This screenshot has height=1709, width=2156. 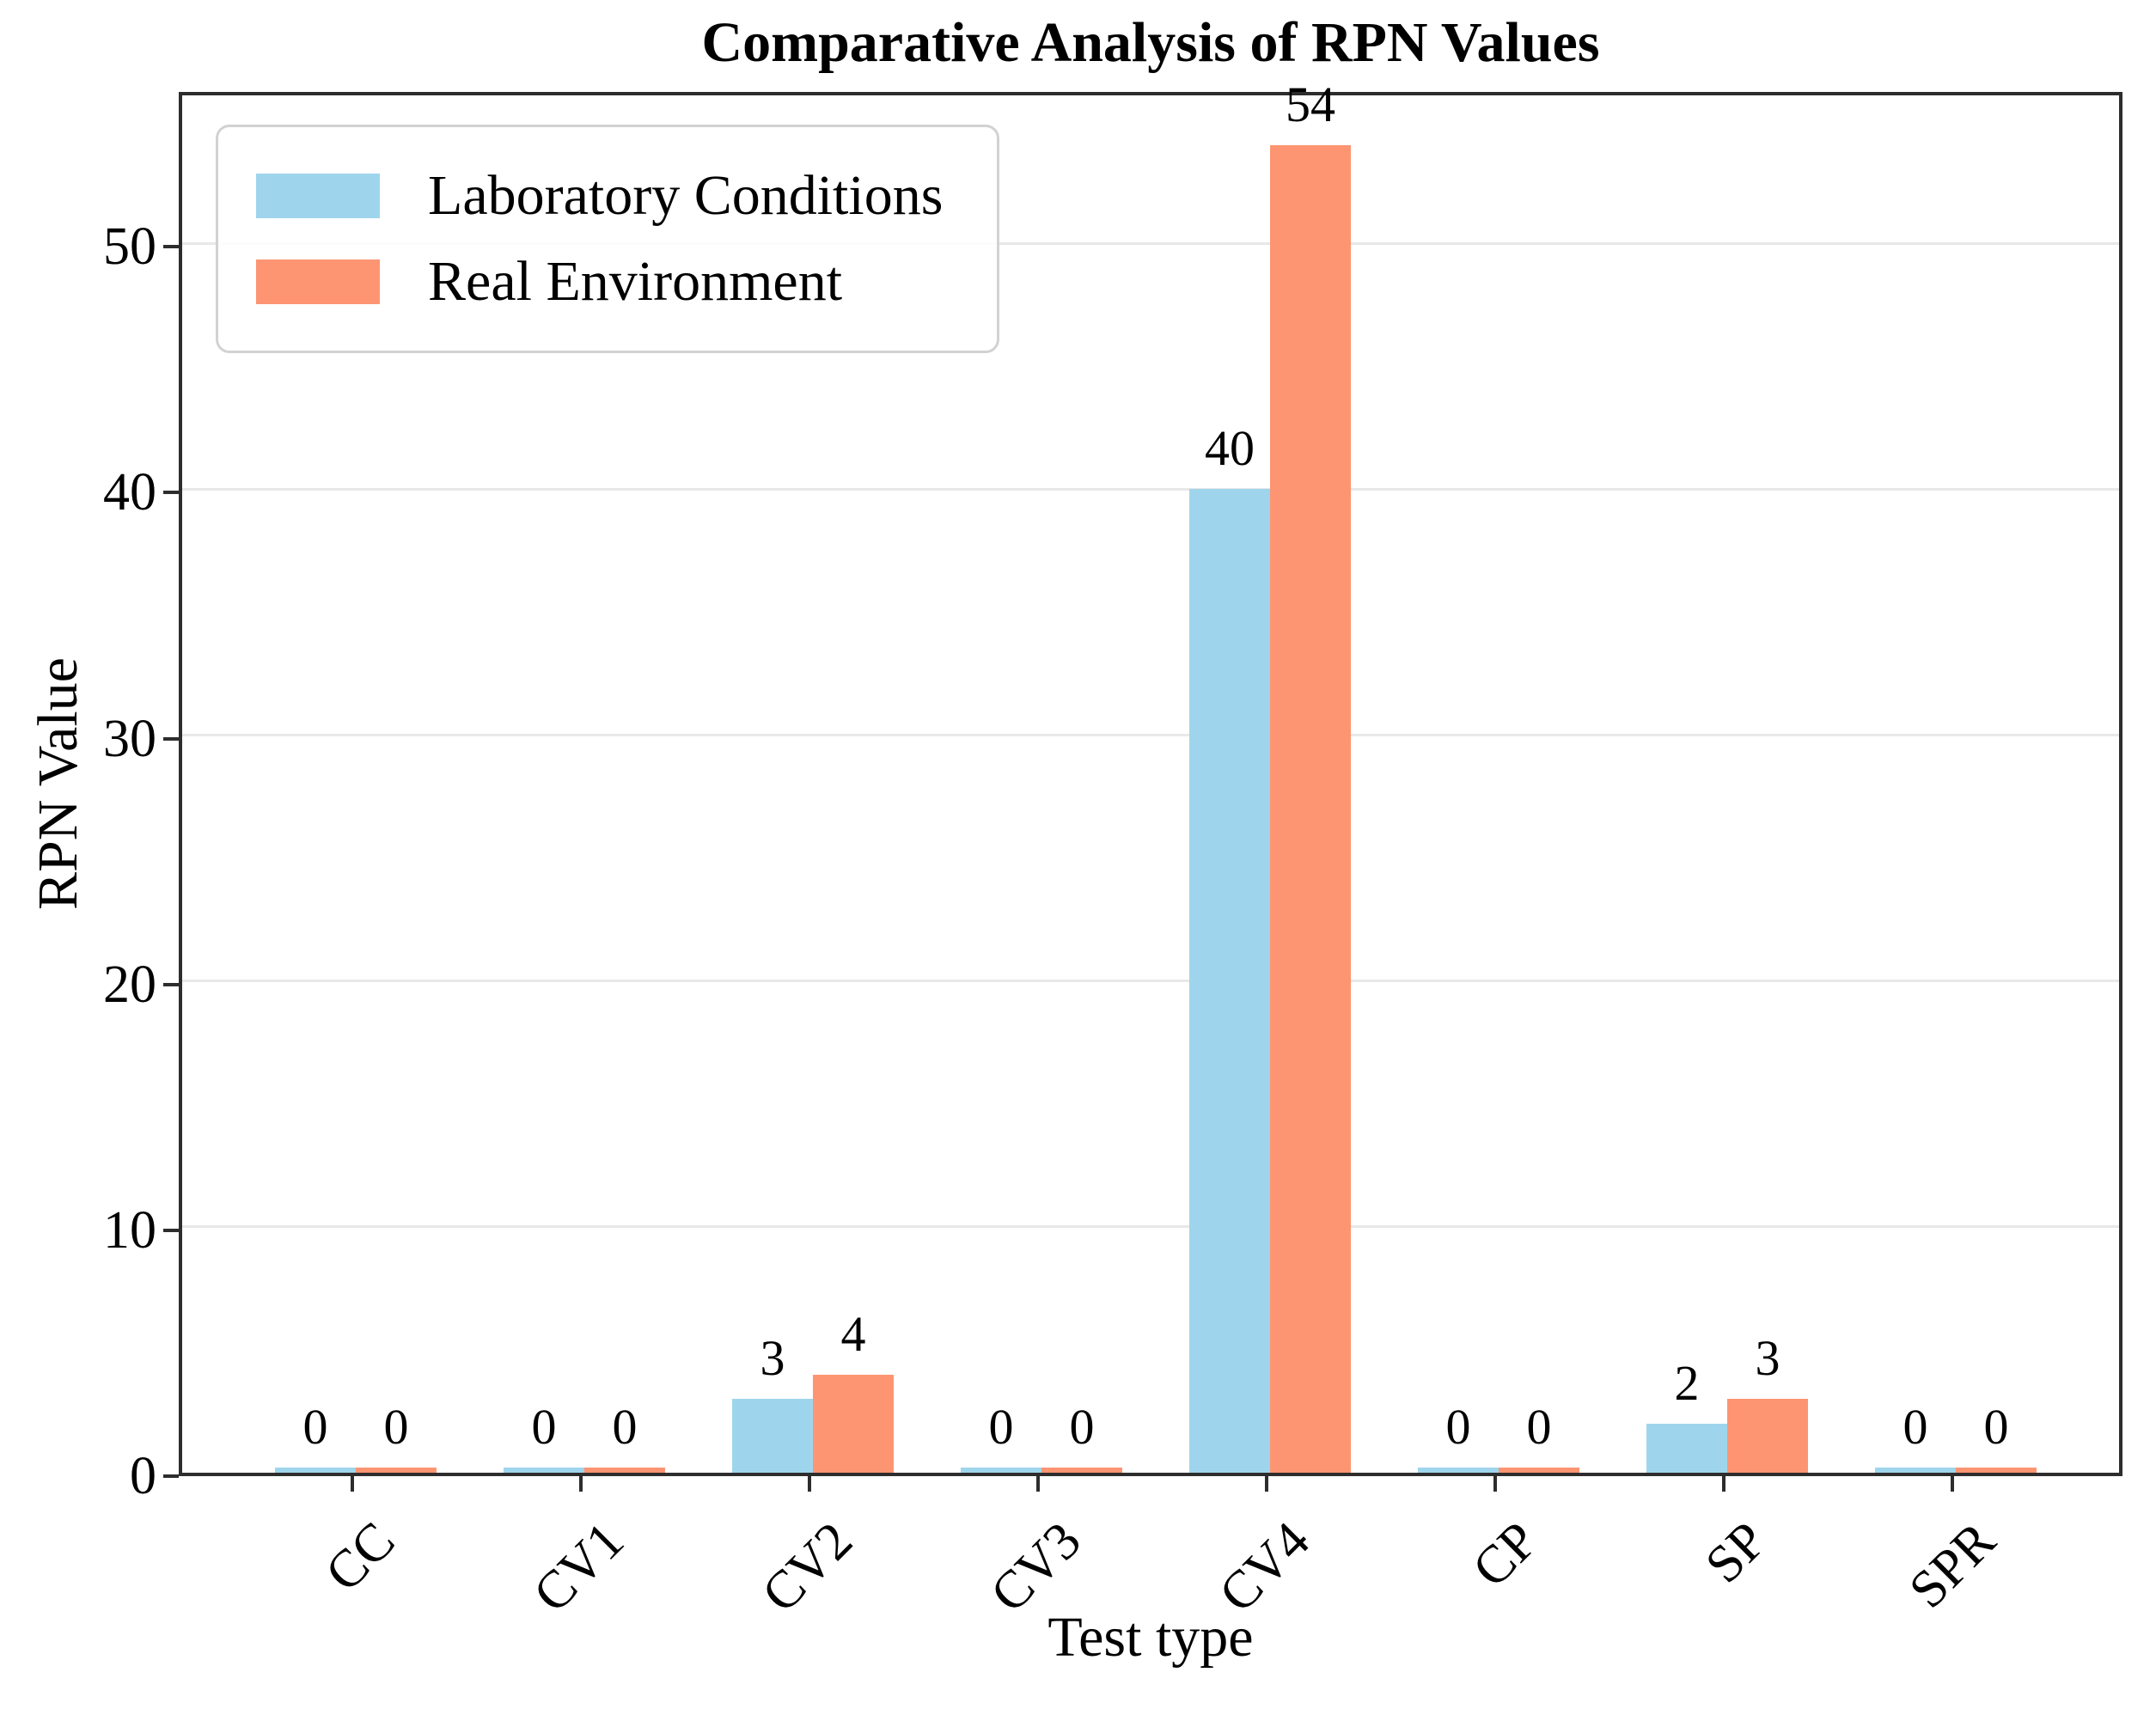 What do you see at coordinates (1150, 42) in the screenshot?
I see `chart-title: Comparative Analysis of RPN Values` at bounding box center [1150, 42].